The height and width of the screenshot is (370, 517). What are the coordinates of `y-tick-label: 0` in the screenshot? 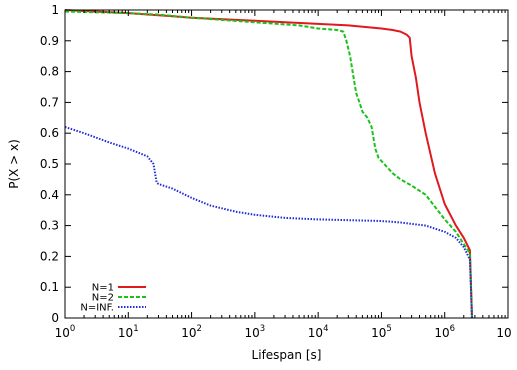 It's located at (55, 318).